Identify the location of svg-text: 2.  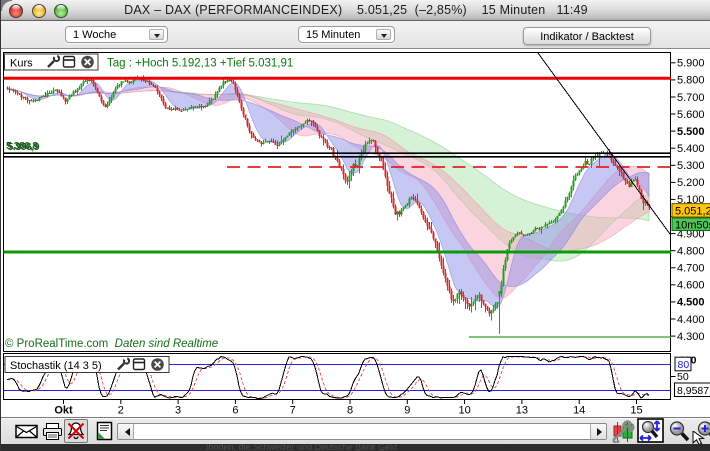
(121, 411).